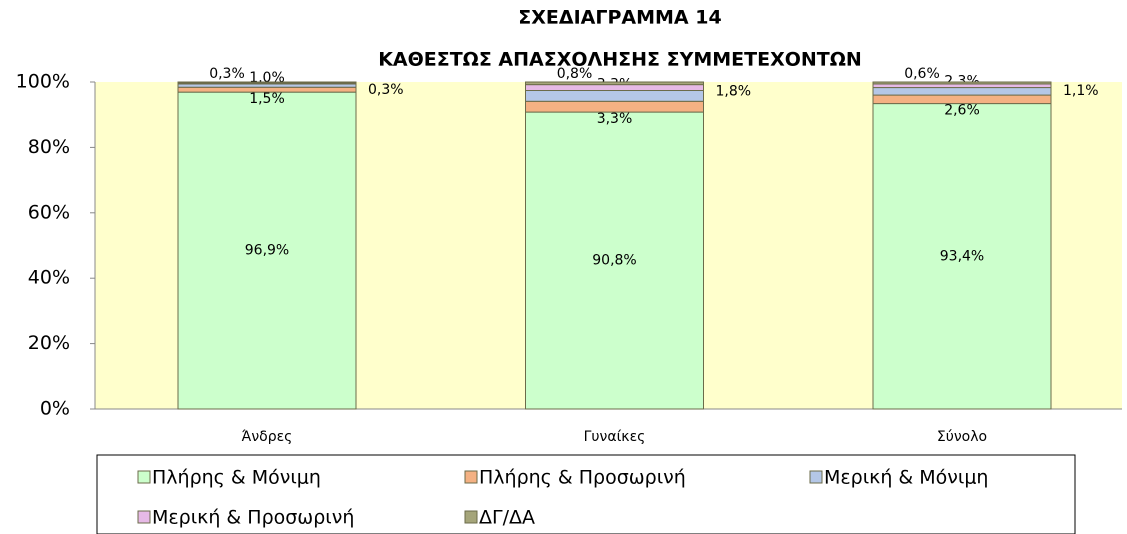 This screenshot has height=534, width=1127. What do you see at coordinates (43, 82) in the screenshot?
I see `y-tick-label: 100%` at bounding box center [43, 82].